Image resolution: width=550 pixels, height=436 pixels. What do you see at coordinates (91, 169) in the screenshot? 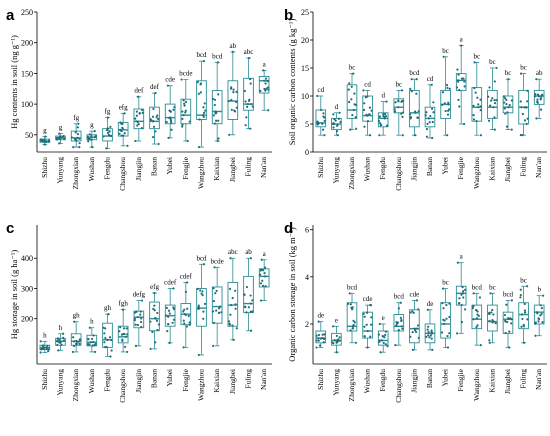
I see `x-tick-label: Wushan` at bounding box center [91, 169].